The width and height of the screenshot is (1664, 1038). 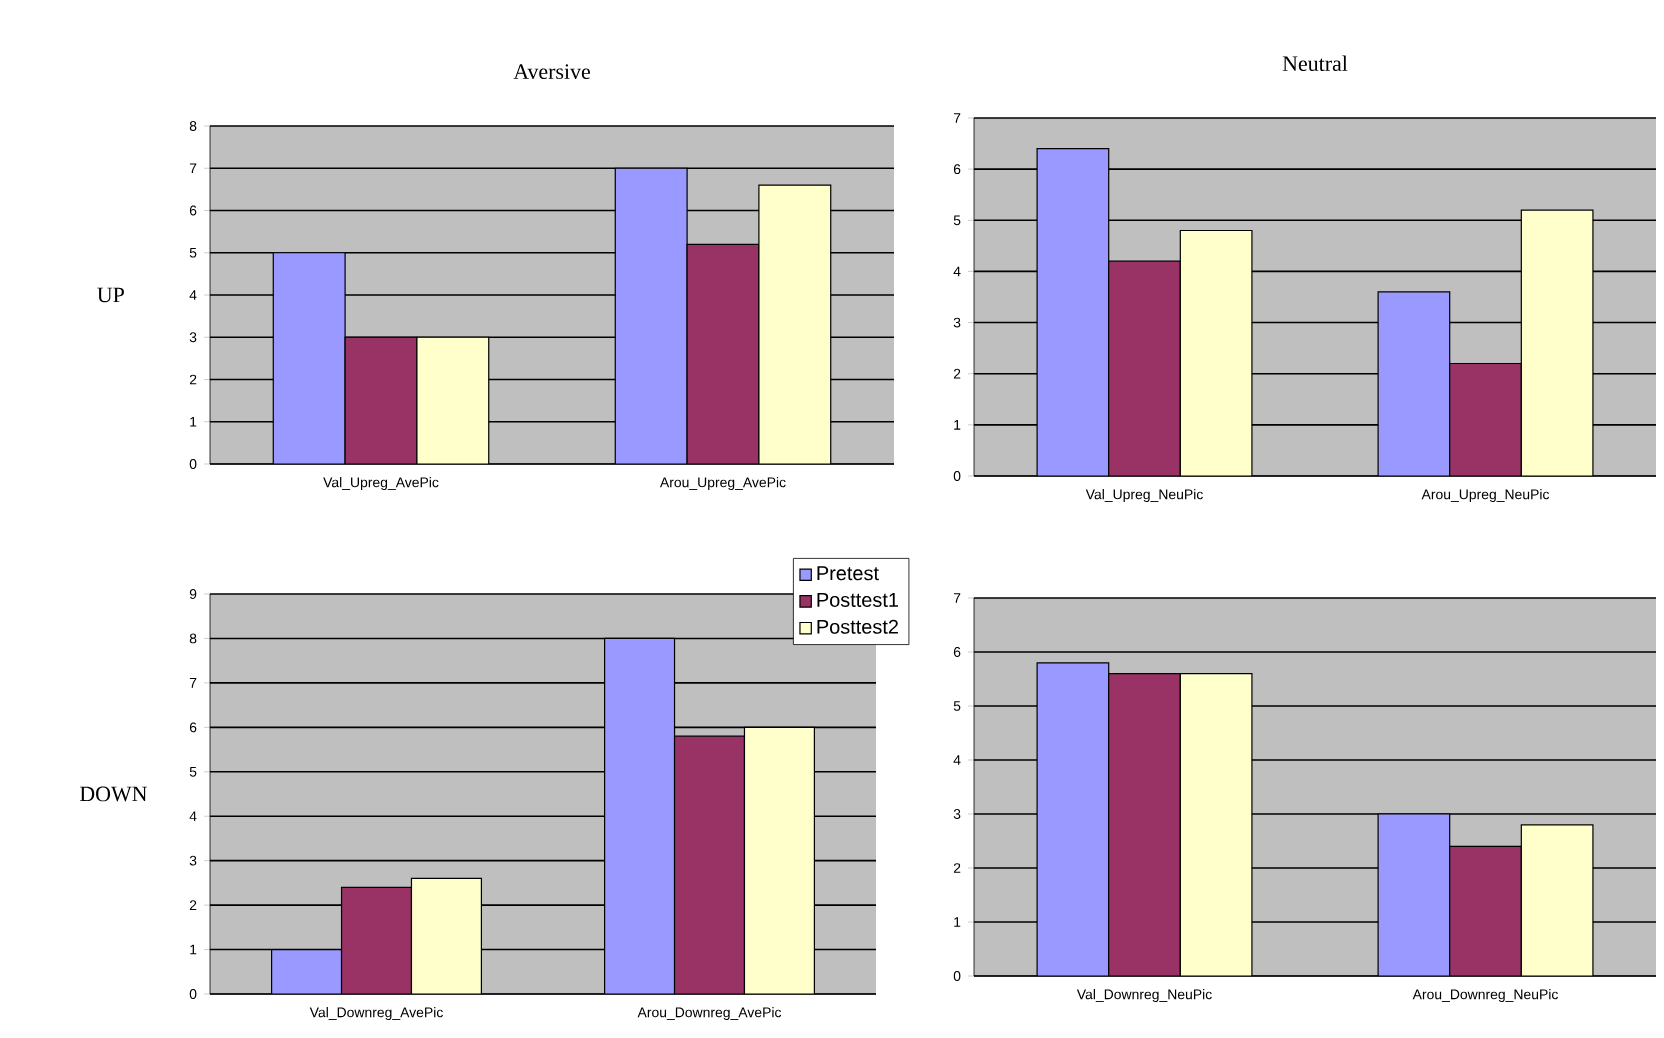 I want to click on chart-title: Neutral, so click(x=1315, y=63).